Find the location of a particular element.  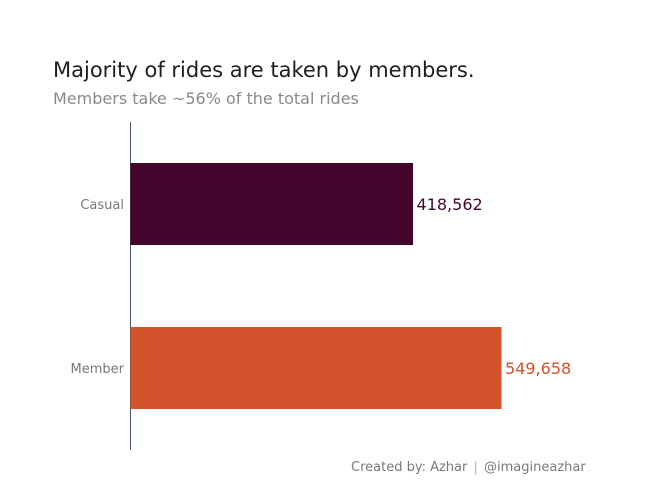

credit-author: Created by: Azhar is located at coordinates (409, 467).